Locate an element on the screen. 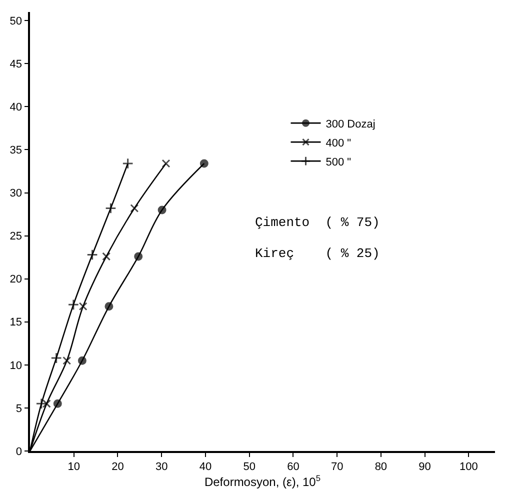  x-axis-title: Deformosyon, (ε), 10$^{5}$ is located at coordinates (262, 480).